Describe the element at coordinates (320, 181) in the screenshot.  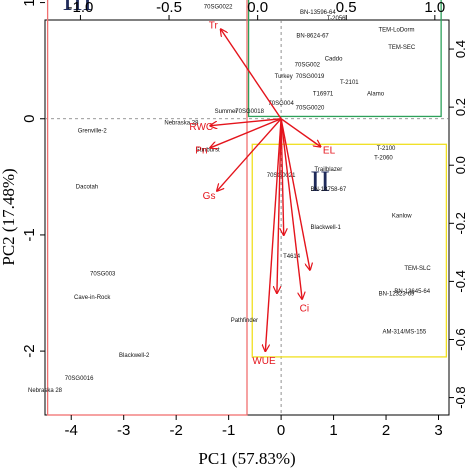
I see `group-label-2: II` at that location.